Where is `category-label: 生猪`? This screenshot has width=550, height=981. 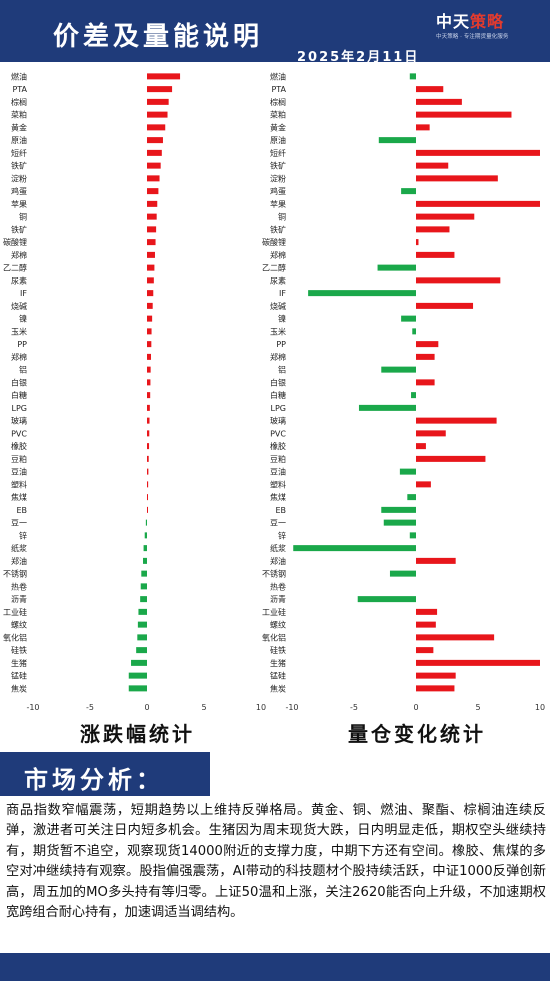
category-label: 生猪 is located at coordinates (19, 663).